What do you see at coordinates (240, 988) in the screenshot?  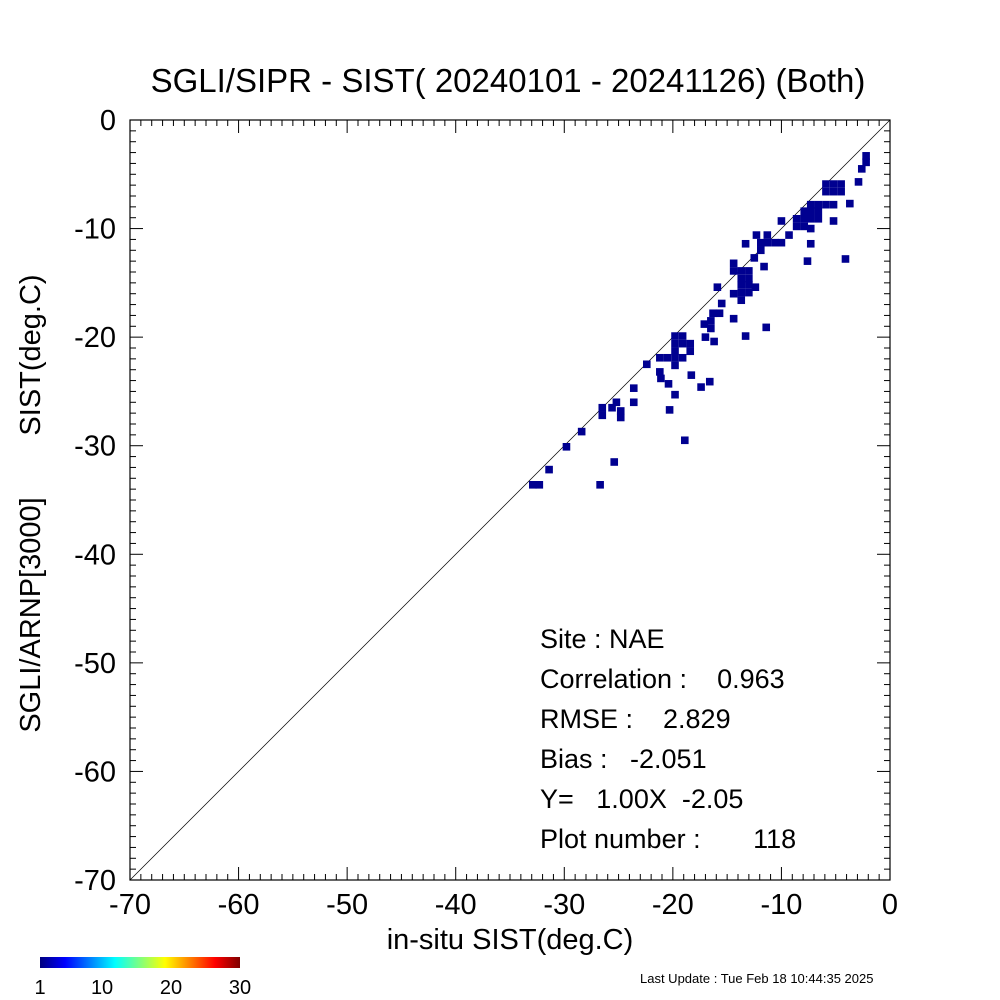 I see `colorbar-tick-label: 30` at bounding box center [240, 988].